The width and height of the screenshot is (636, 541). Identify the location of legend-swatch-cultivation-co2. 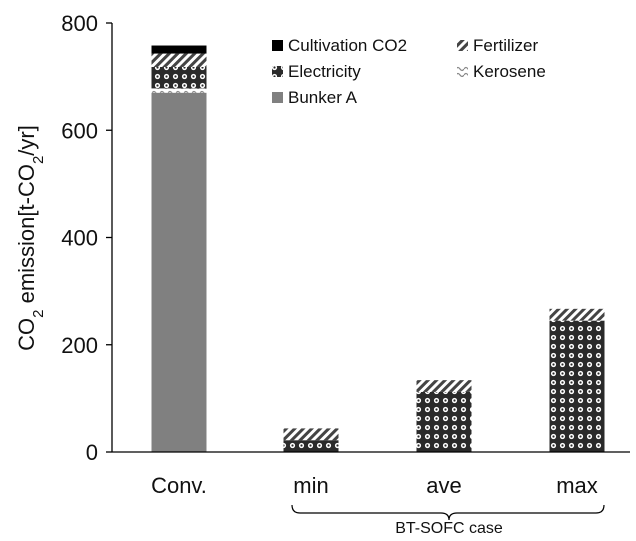
(277, 45).